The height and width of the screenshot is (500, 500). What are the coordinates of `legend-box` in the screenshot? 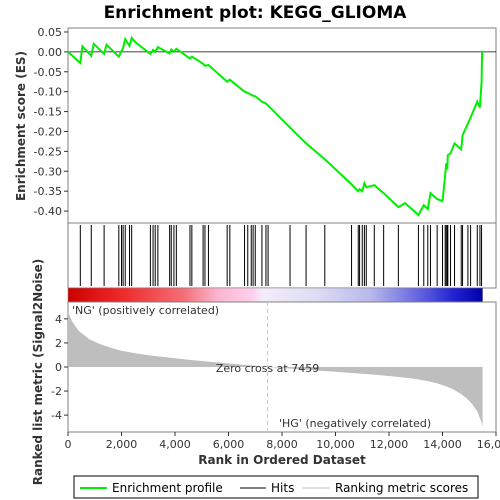 It's located at (276, 487).